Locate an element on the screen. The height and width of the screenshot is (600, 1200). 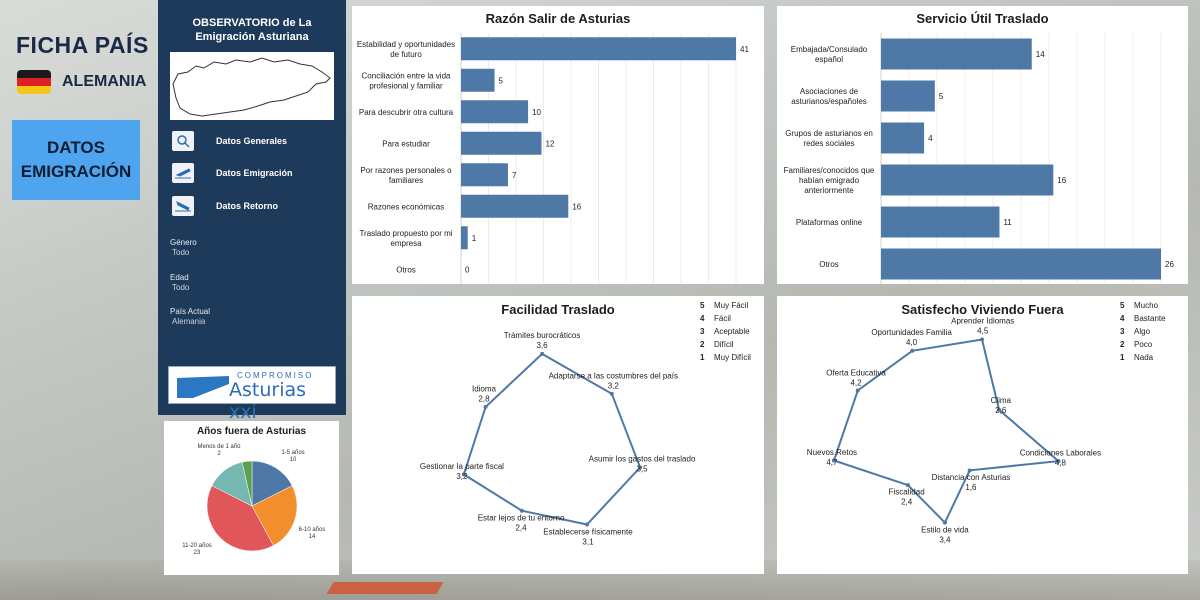
radar-value-label: 3,5 is located at coordinates (642, 469).